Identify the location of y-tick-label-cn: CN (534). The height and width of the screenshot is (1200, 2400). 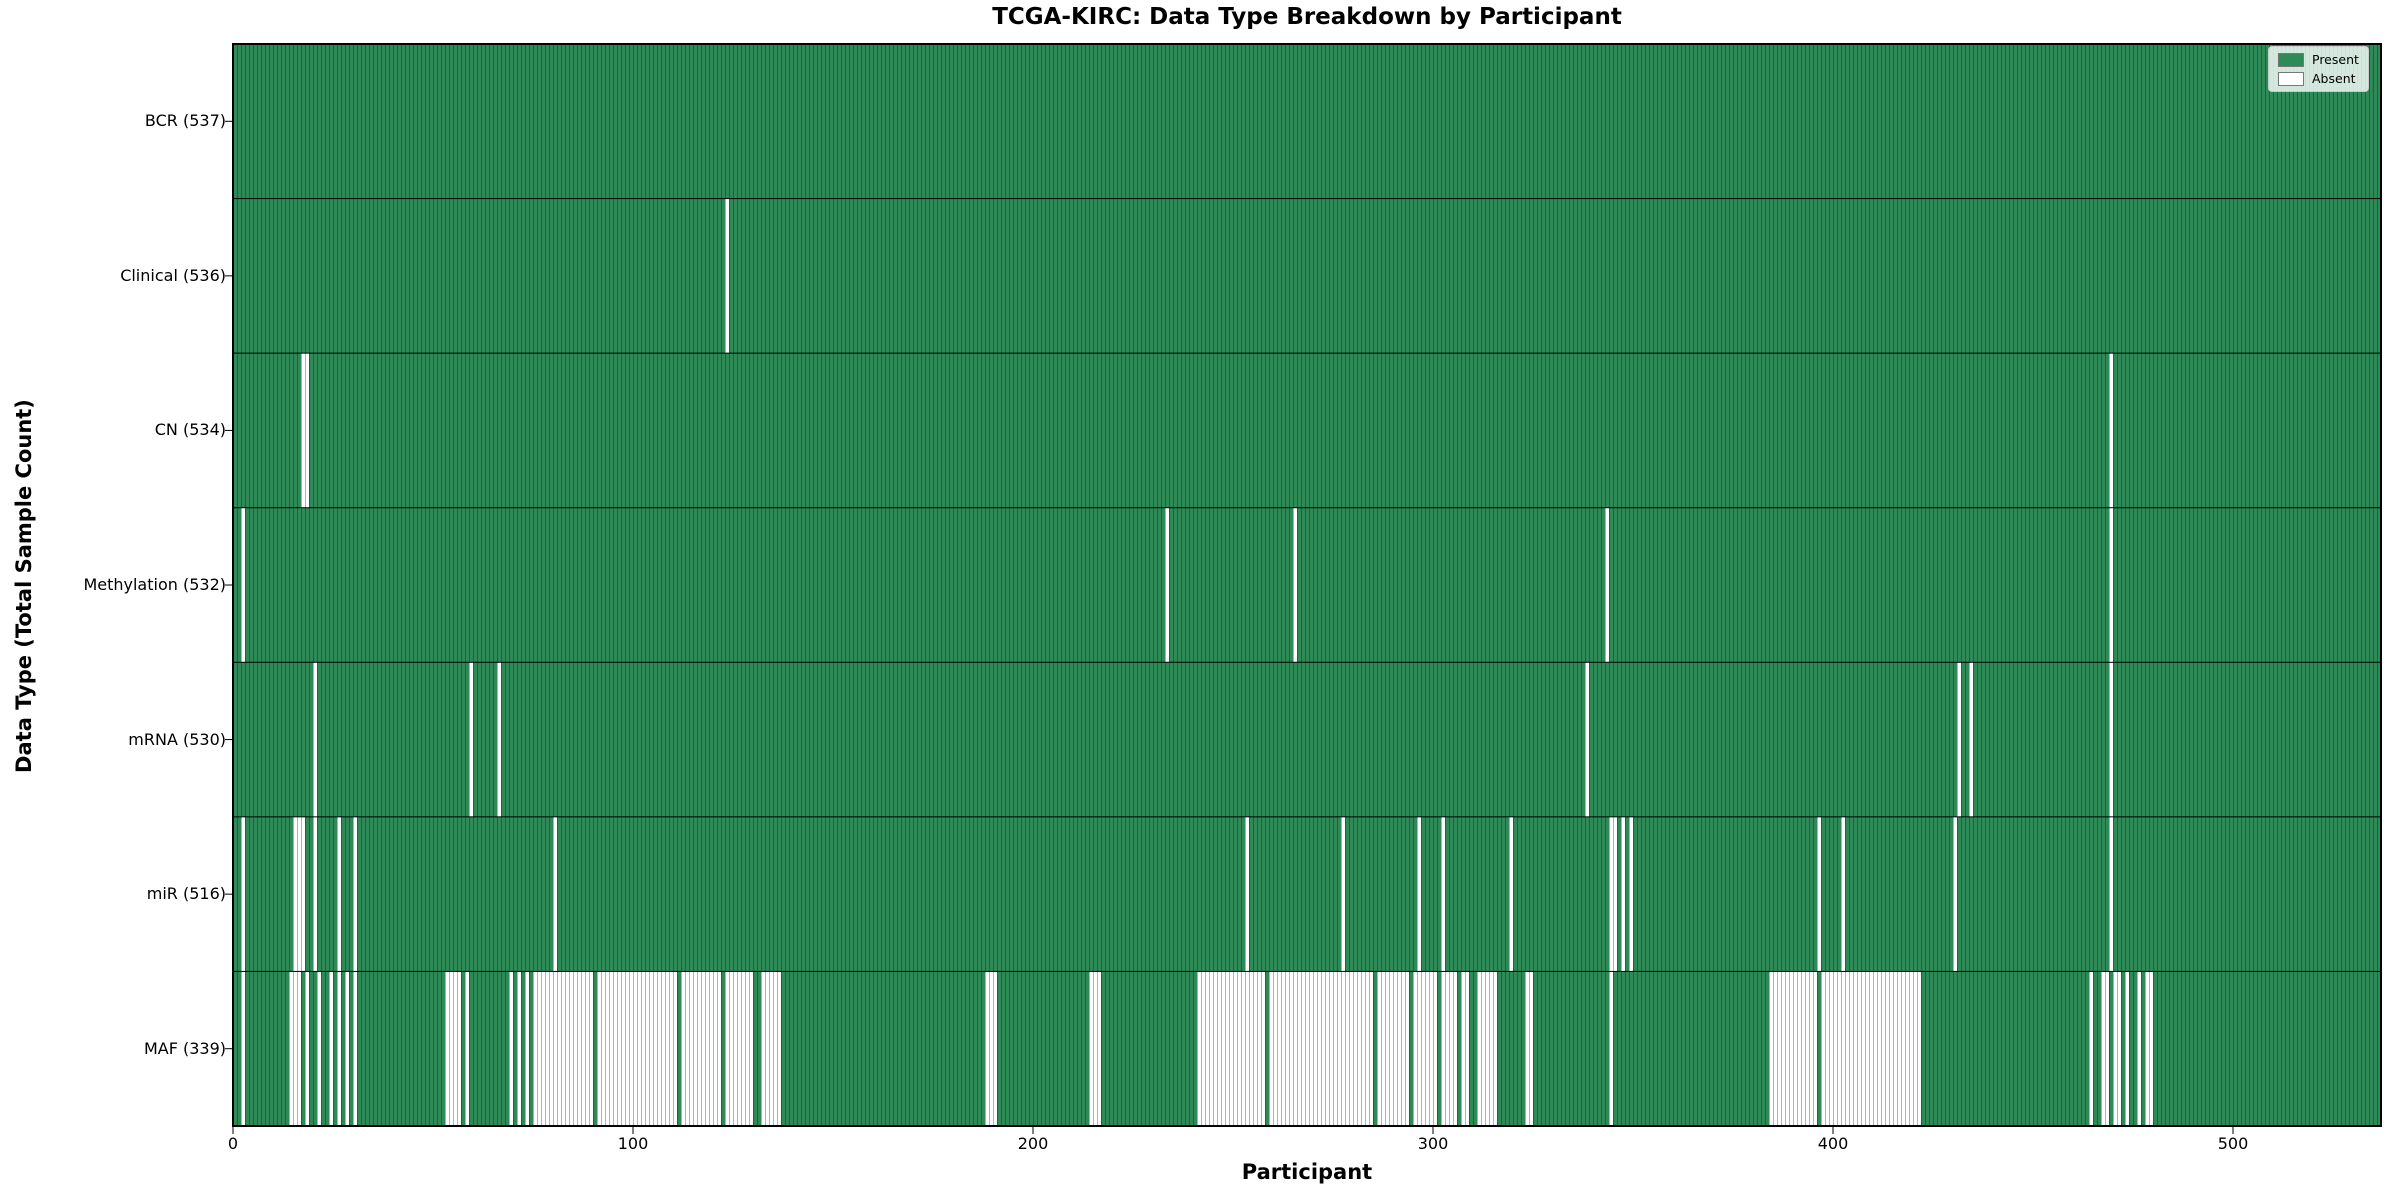
(190, 429).